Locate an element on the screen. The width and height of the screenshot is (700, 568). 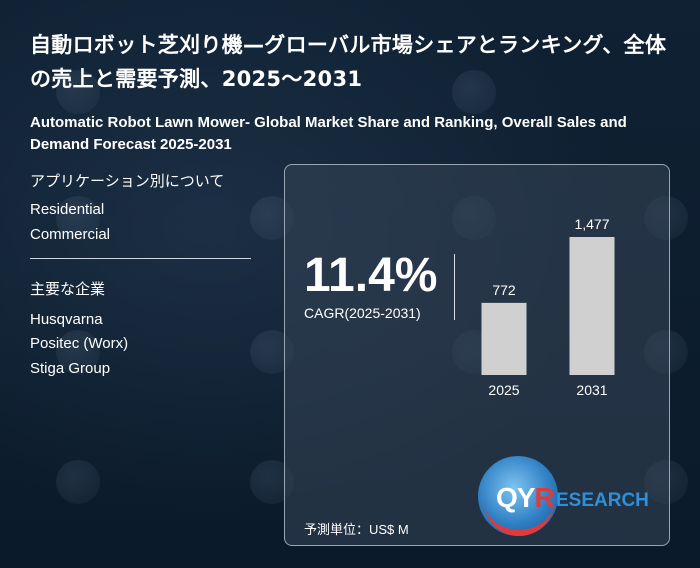
logo-research-text: ESEARCH is located at coordinates (602, 500).